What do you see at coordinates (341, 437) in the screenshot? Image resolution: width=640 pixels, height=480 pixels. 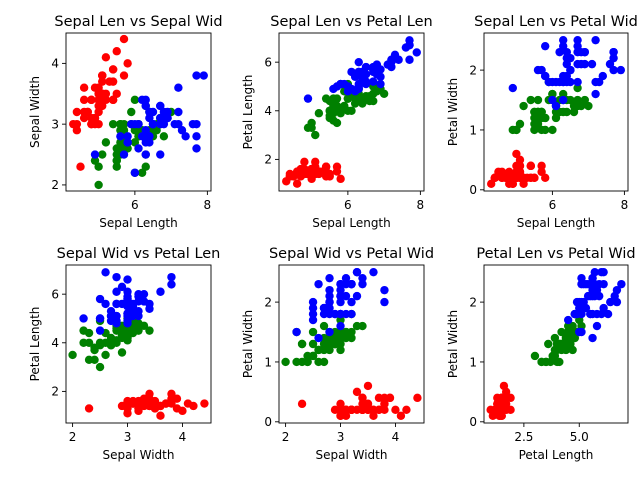 I see `x-tick-label: 3` at bounding box center [341, 437].